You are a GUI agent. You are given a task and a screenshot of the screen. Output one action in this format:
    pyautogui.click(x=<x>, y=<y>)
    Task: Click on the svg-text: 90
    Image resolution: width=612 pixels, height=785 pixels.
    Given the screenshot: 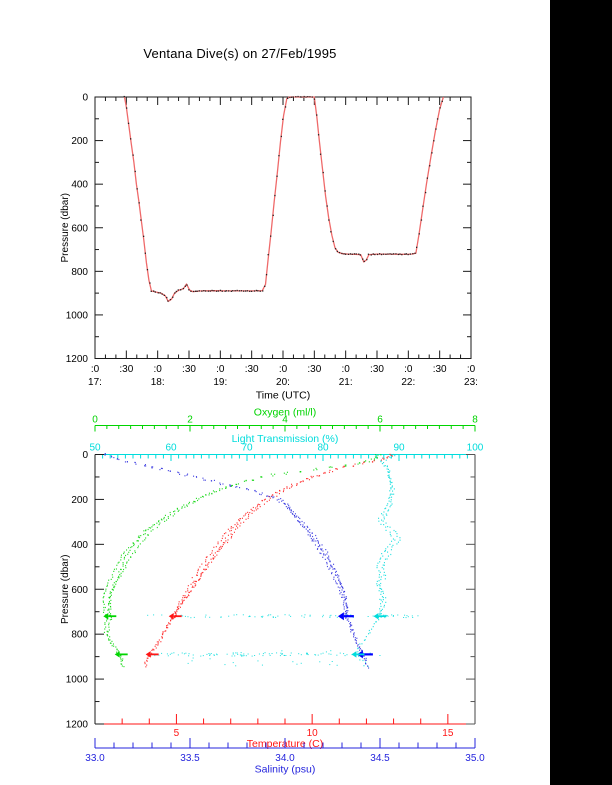 What is the action you would take?
    pyautogui.click(x=399, y=448)
    